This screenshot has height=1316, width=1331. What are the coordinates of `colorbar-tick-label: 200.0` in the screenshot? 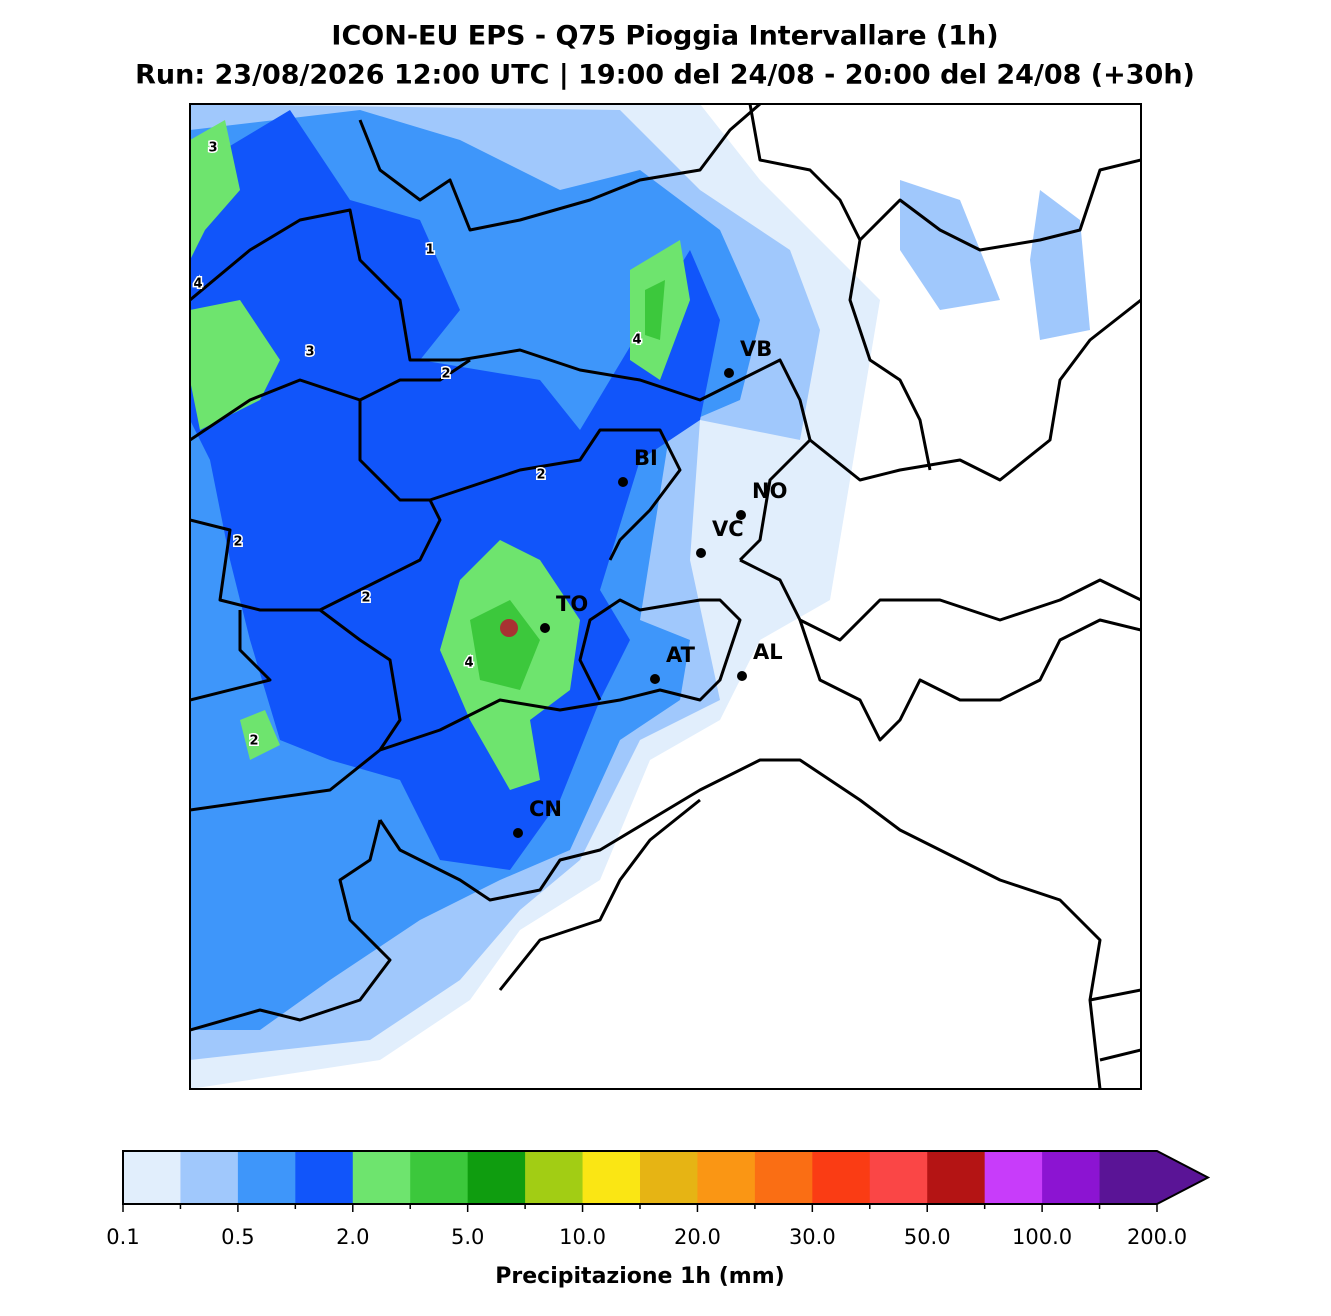 It's located at (1157, 1237).